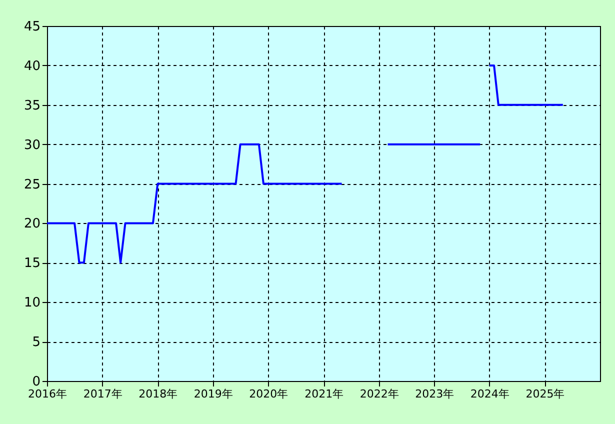  Describe the element at coordinates (32, 27) in the screenshot. I see `y-tick-label: 45` at that location.